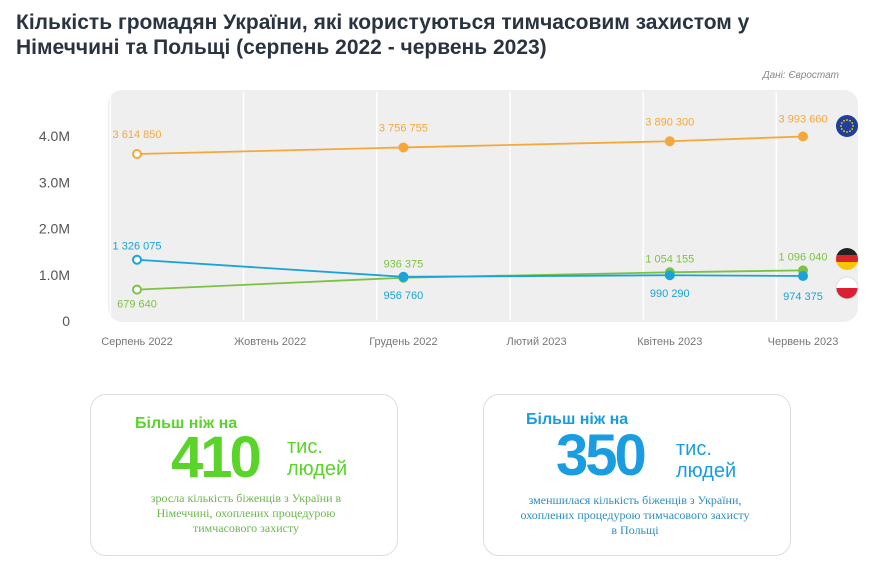 The width and height of the screenshot is (877, 579). What do you see at coordinates (137, 342) in the screenshot?
I see `x-tick-label: Серпень 2022` at bounding box center [137, 342].